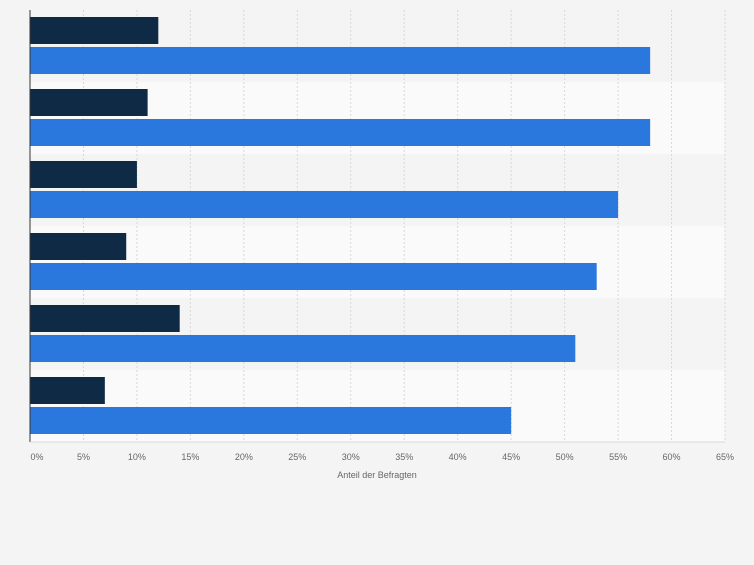  I want to click on x-tick-label: 55%, so click(618, 457).